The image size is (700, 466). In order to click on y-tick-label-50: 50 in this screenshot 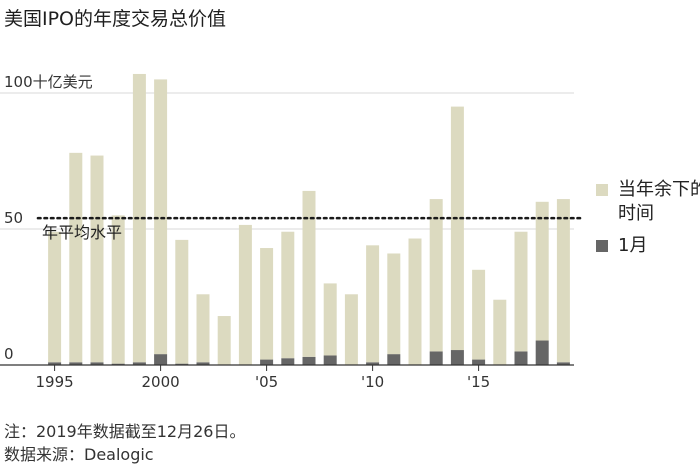, I will do `click(13, 218)`.